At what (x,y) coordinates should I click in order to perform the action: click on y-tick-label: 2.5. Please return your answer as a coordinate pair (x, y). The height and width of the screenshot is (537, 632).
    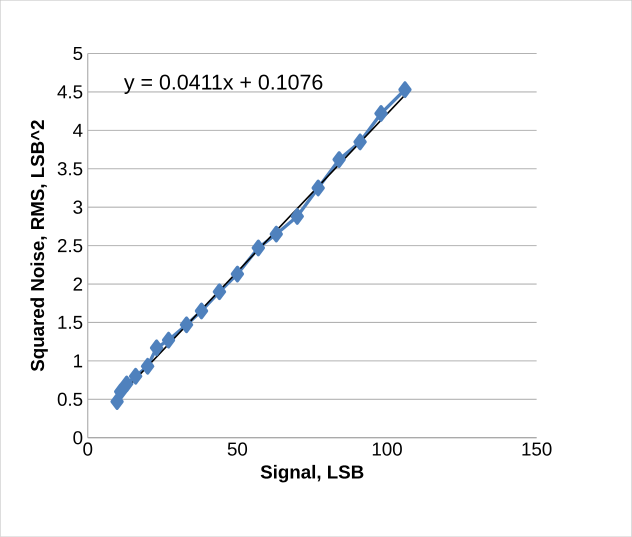
    Looking at the image, I should click on (70, 245).